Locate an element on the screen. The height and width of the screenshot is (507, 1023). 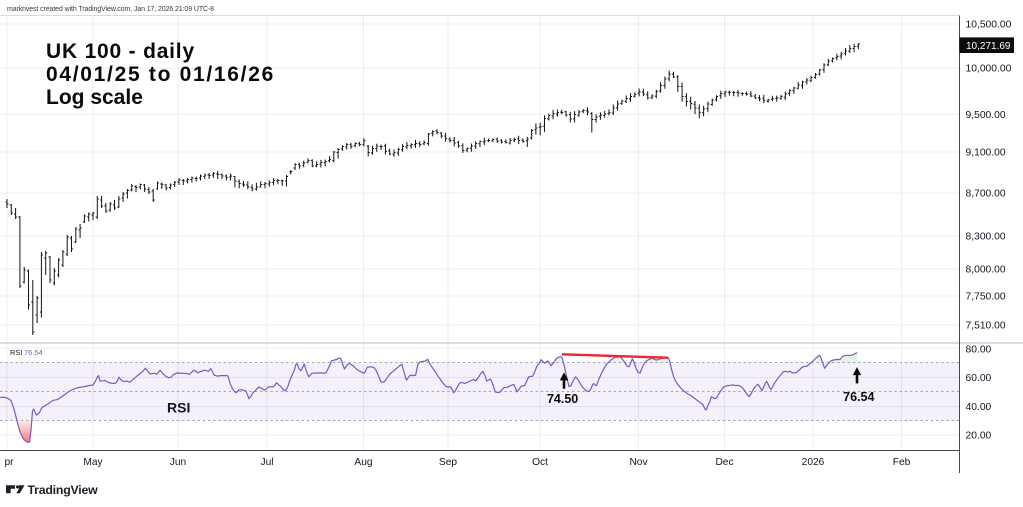
svg-text: UK 100 - daily is located at coordinates (120, 51).